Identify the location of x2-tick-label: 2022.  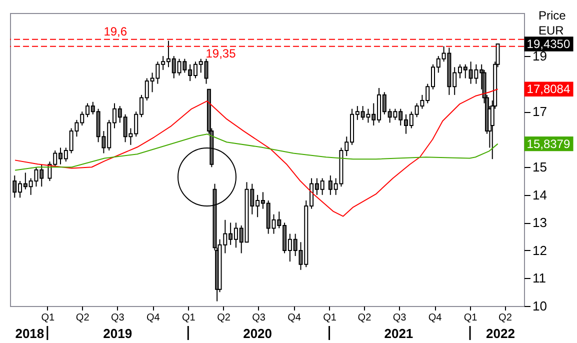
(500, 333).